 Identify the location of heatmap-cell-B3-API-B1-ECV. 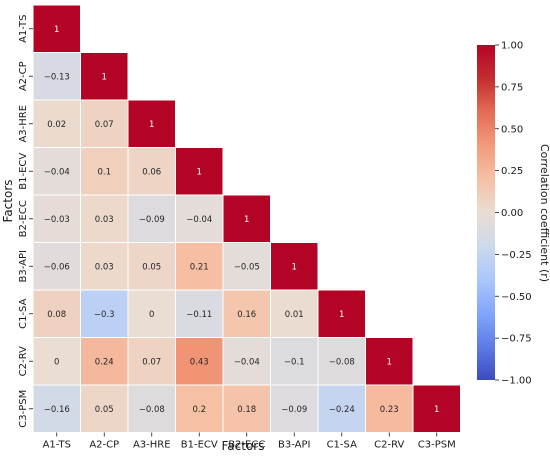
(199, 266).